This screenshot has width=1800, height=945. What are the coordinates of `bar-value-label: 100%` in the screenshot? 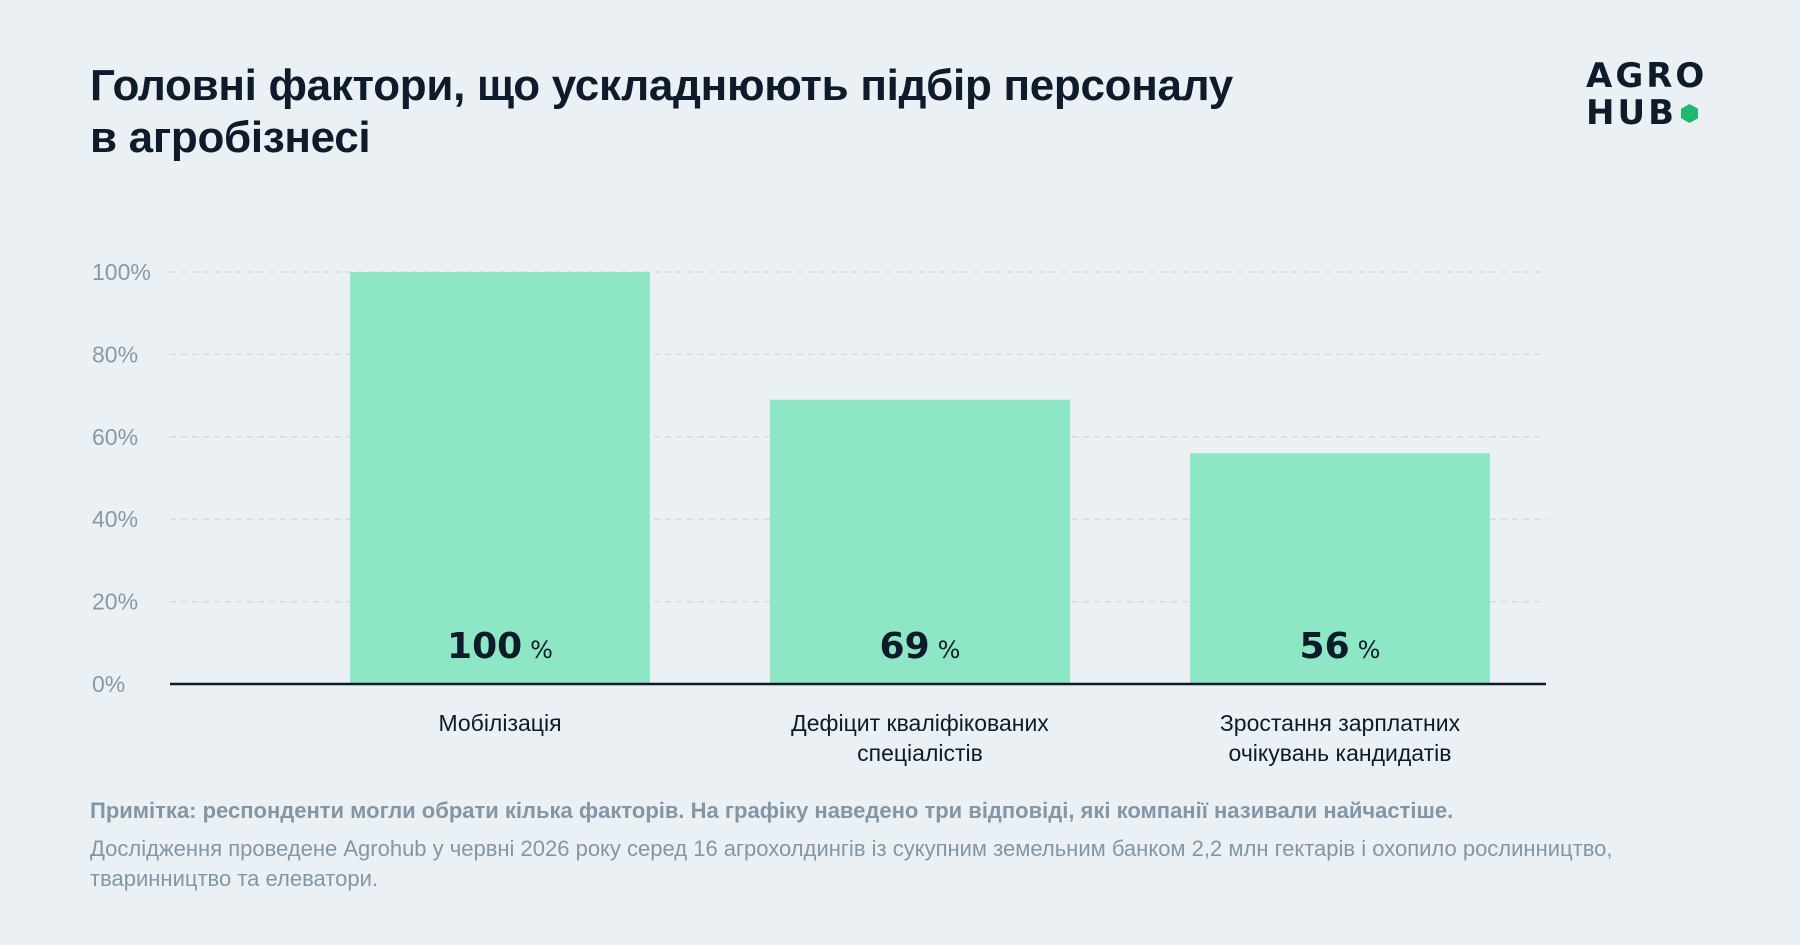 It's located at (500, 646).